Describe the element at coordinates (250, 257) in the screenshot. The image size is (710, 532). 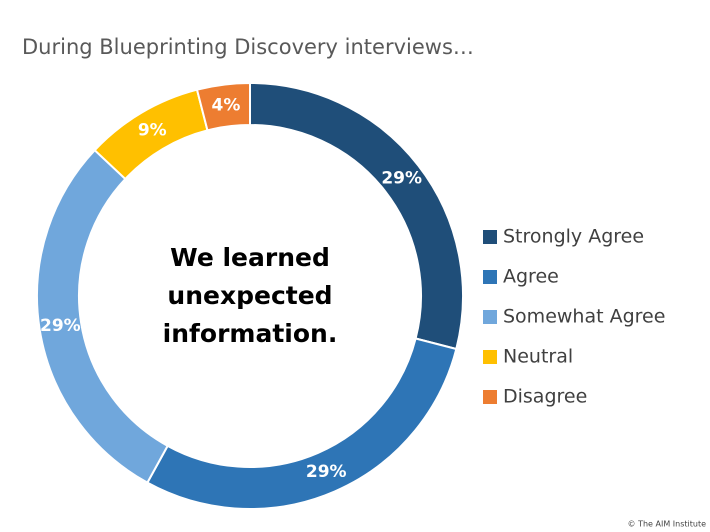
I see `center-text: We learned` at that location.